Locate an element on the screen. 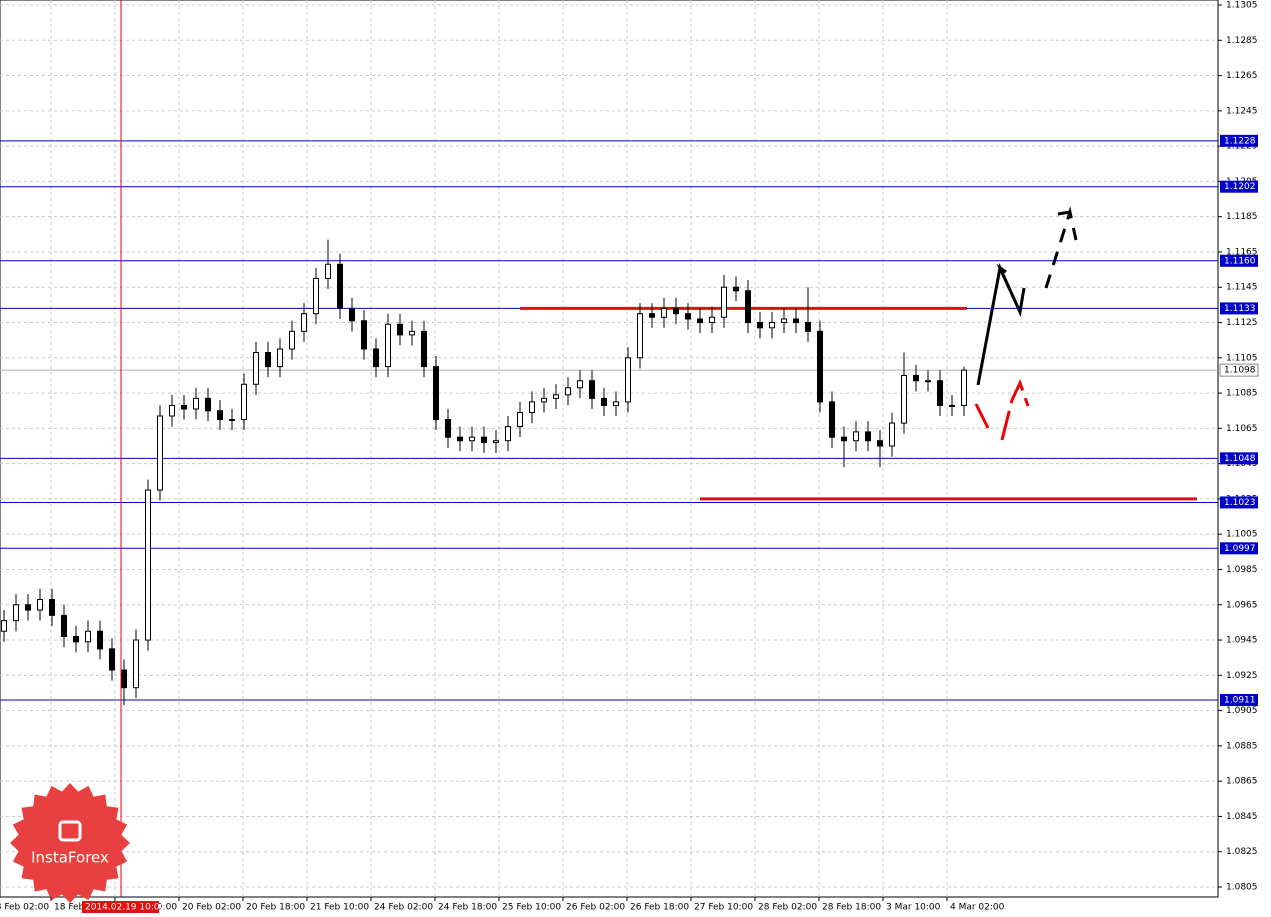 The width and height of the screenshot is (1271, 917). level-label: 1.1023 is located at coordinates (1240, 503).